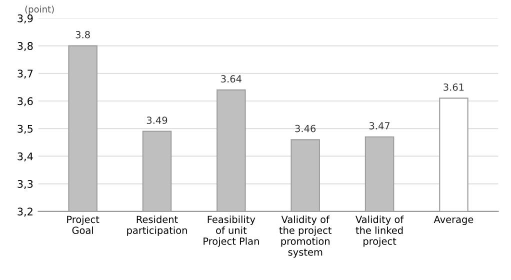  Describe the element at coordinates (25, 101) in the screenshot. I see `y-tick-label: 3,6` at that location.